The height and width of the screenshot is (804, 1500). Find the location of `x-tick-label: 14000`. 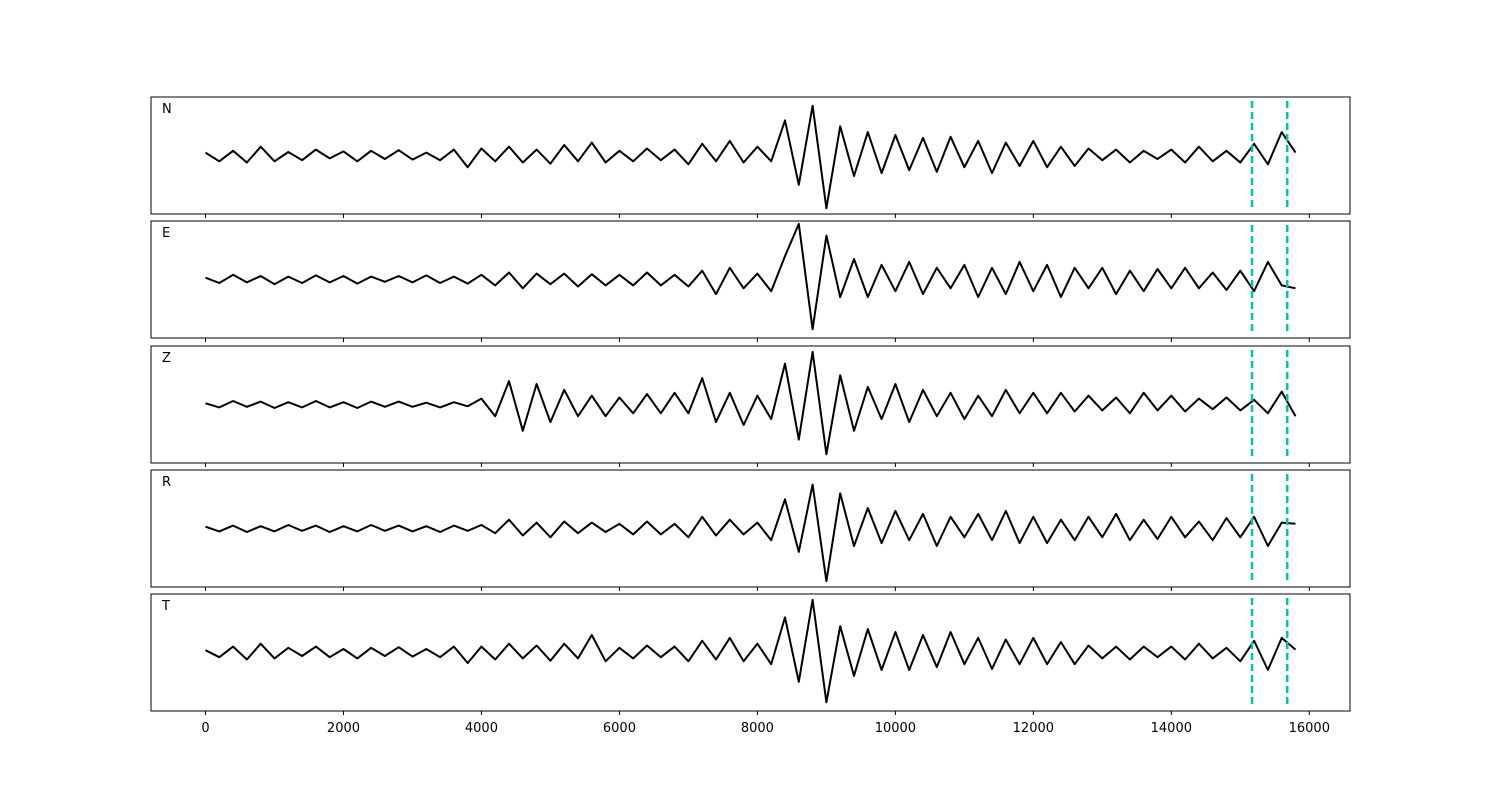

x-tick-label: 14000 is located at coordinates (1171, 728).